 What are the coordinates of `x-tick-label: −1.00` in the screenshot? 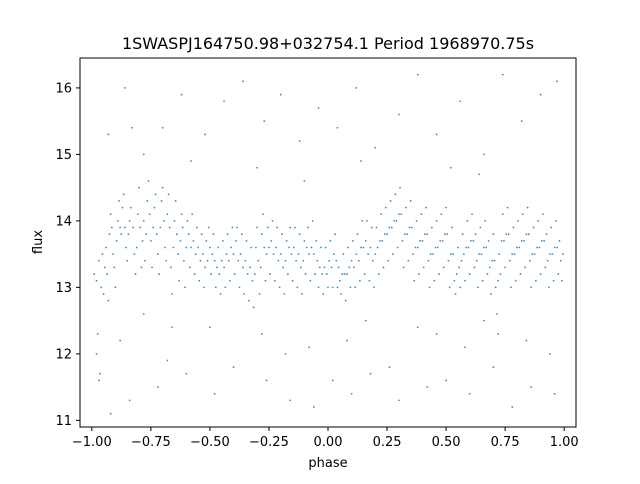 It's located at (92, 442).